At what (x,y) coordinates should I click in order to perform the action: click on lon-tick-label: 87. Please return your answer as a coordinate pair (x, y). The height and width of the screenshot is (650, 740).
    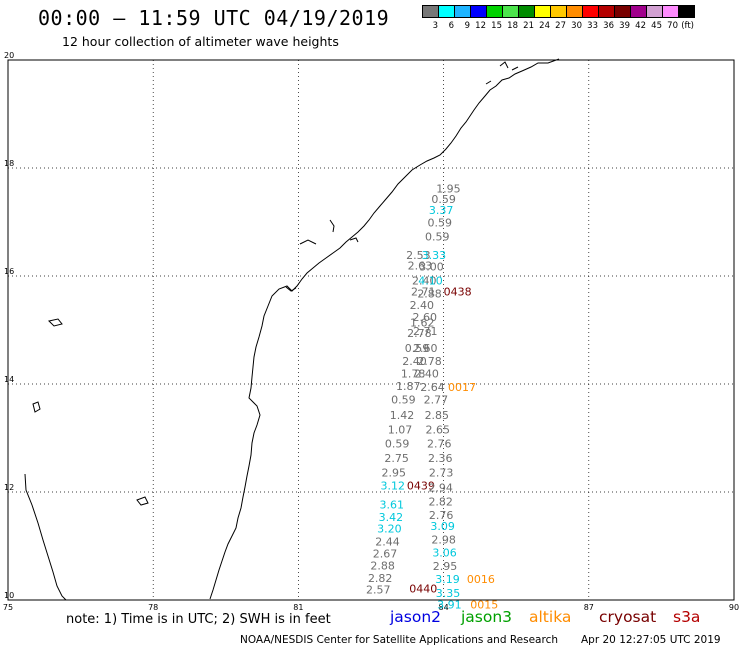
    Looking at the image, I should click on (589, 607).